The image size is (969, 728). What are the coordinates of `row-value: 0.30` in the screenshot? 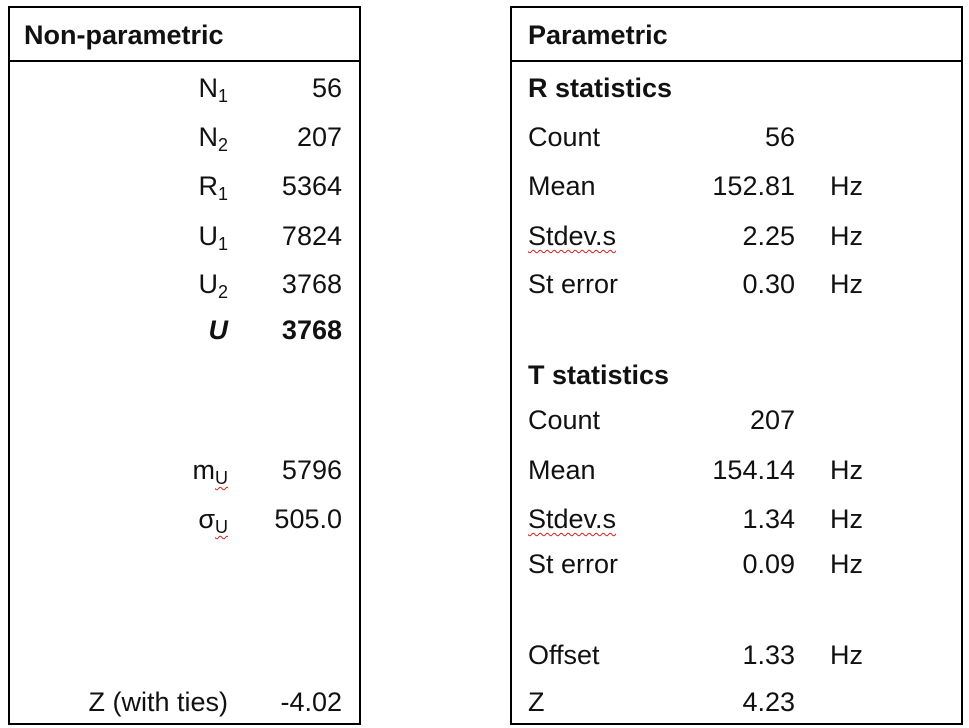 It's located at (768, 284).